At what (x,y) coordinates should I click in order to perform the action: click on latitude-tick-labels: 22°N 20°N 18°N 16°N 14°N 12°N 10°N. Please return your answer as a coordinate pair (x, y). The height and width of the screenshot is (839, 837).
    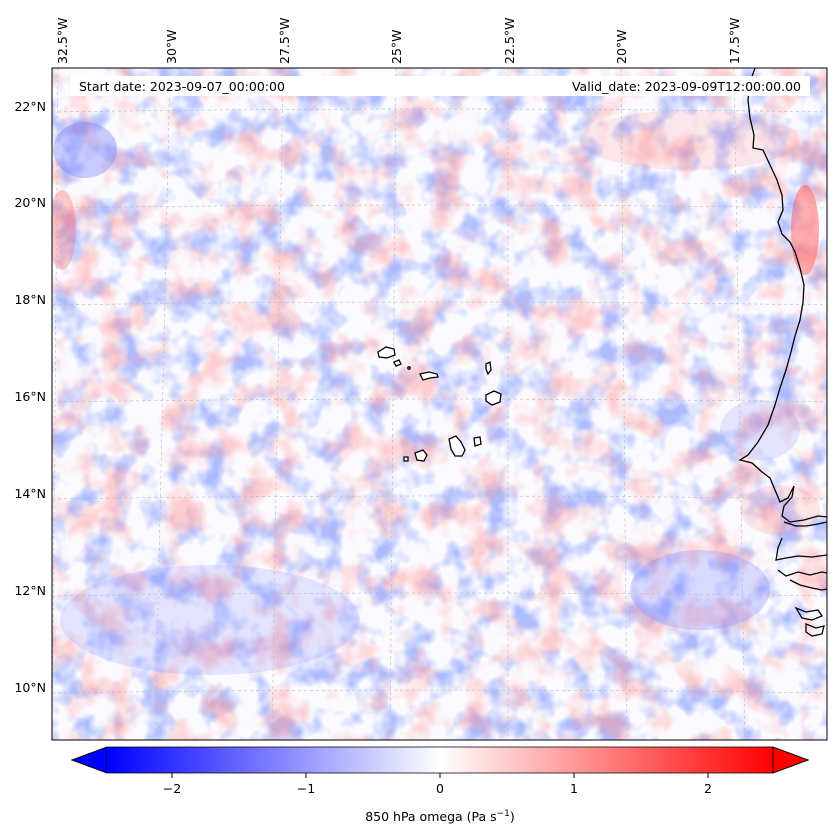
    Looking at the image, I should click on (30, 397).